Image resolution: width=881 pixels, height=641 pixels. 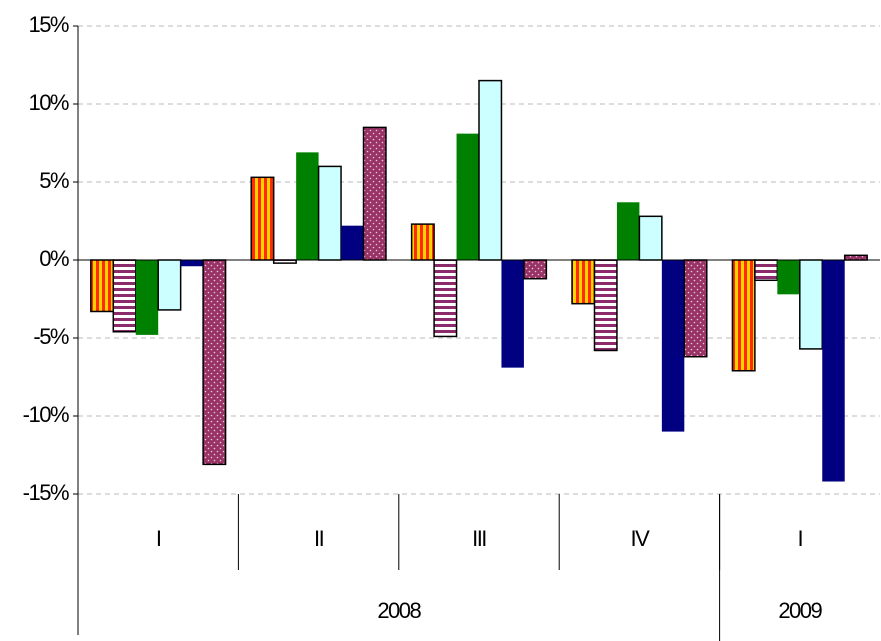 What do you see at coordinates (48, 24) in the screenshot?
I see `y-tick-label: 15%` at bounding box center [48, 24].